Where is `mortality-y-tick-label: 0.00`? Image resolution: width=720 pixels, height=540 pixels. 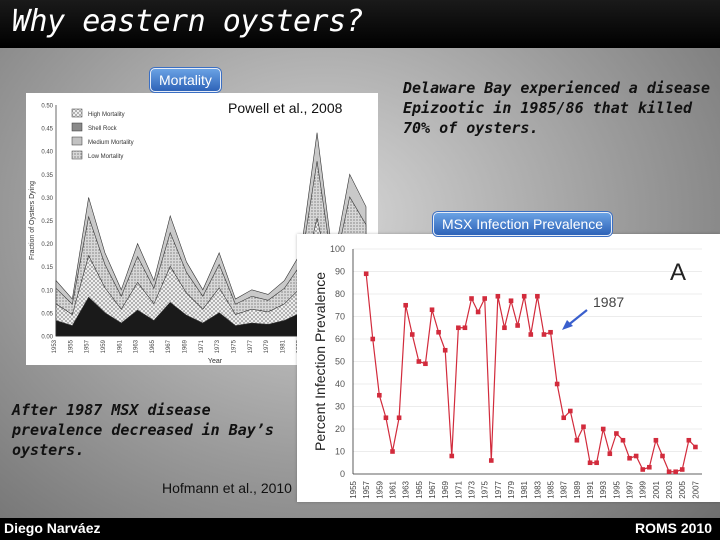 mortality-y-tick-label: 0.00 is located at coordinates (47, 338).